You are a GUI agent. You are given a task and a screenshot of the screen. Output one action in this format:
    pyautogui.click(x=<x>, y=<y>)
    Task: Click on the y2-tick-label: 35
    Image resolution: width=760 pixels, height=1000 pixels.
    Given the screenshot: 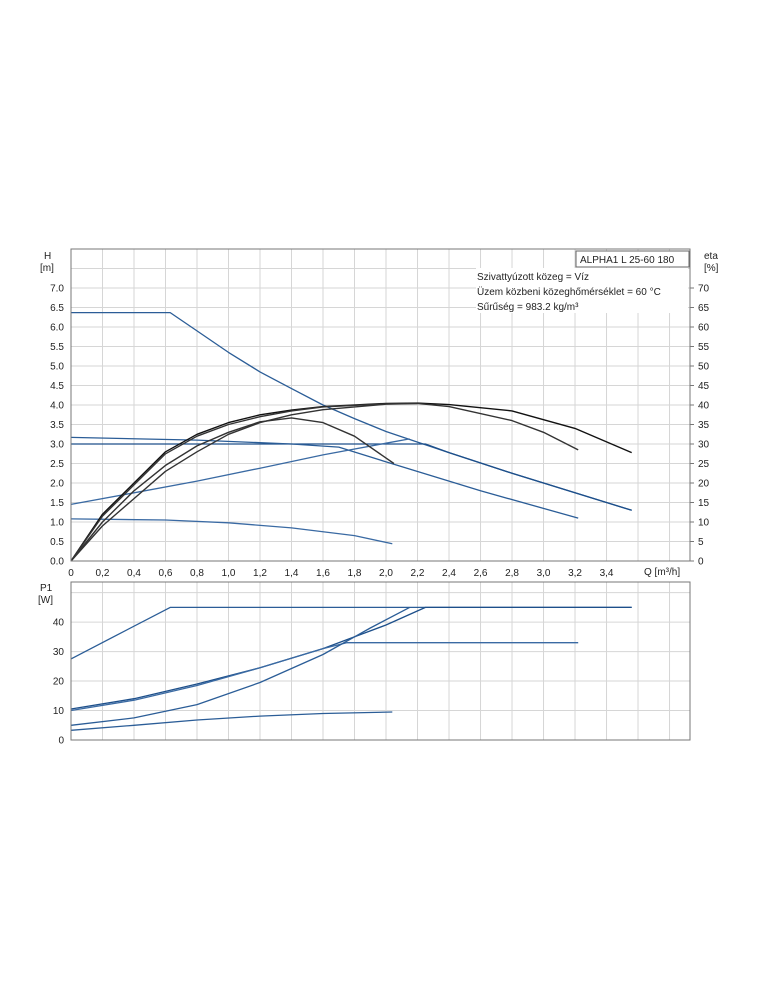 What is the action you would take?
    pyautogui.click(x=704, y=425)
    